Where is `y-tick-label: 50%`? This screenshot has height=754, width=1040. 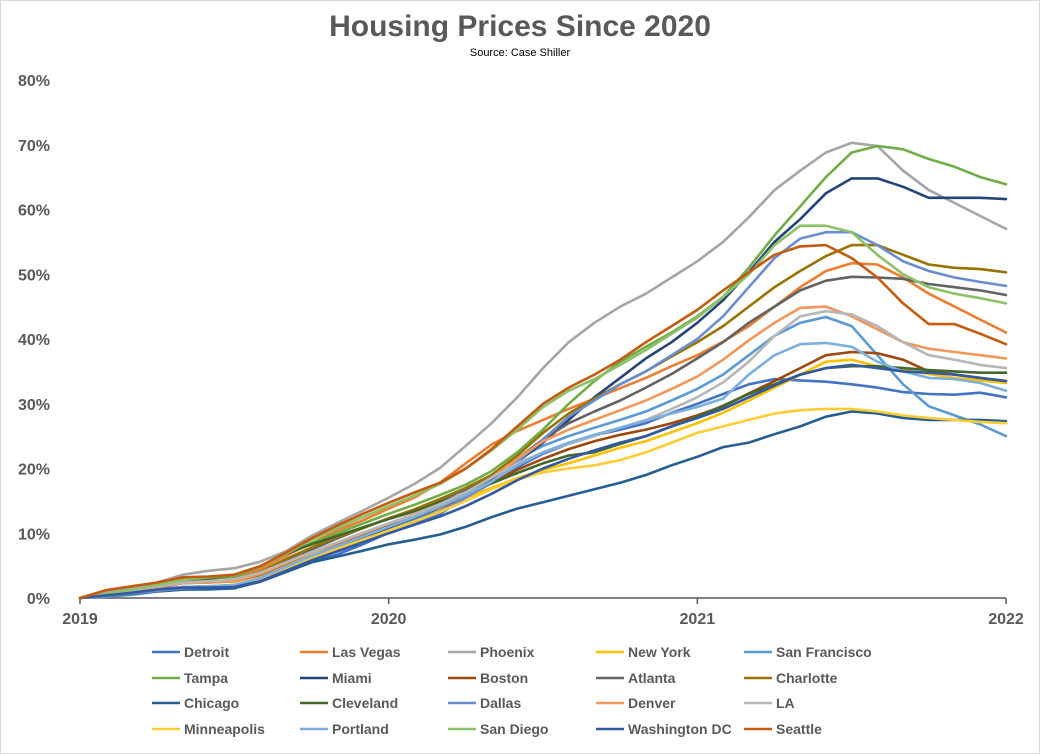
y-tick-label: 50% is located at coordinates (34, 275).